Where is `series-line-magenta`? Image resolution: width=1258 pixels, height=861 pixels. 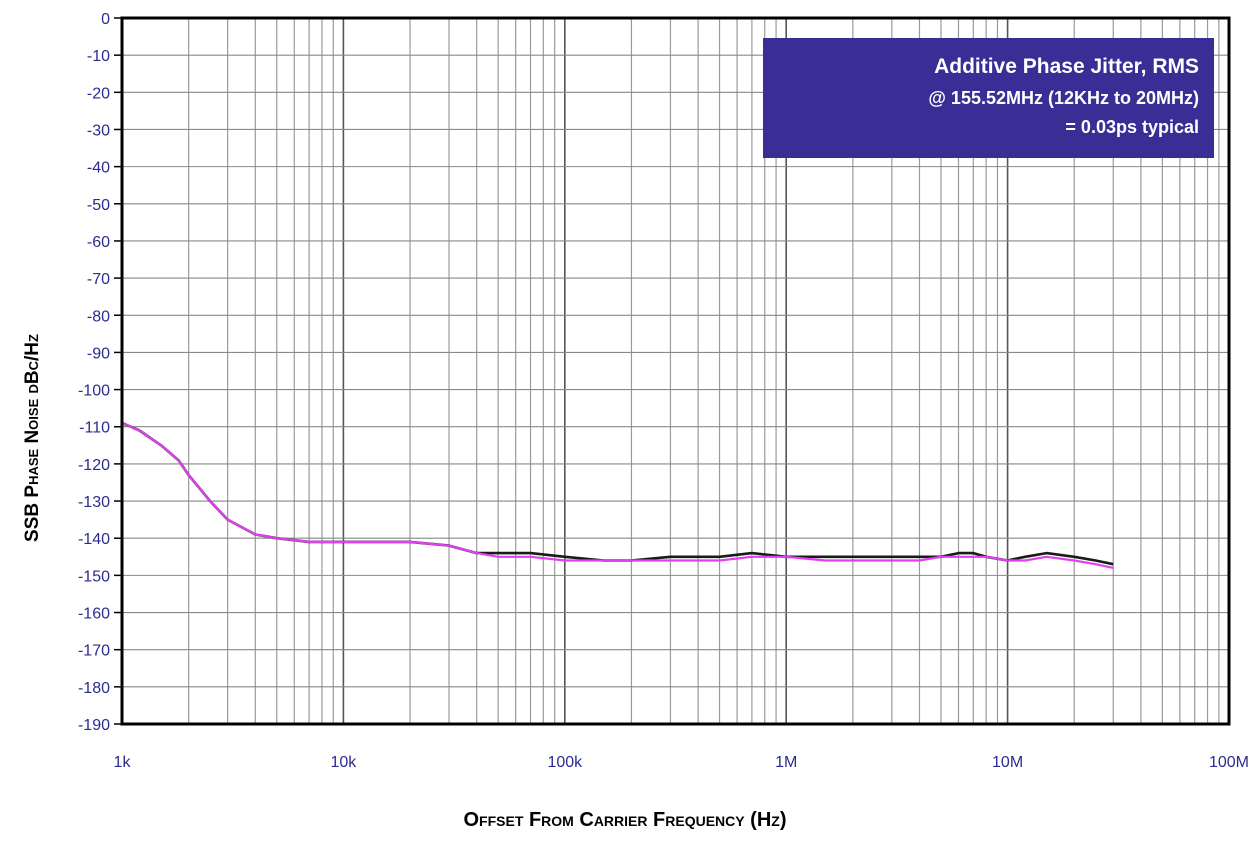 series-line-magenta is located at coordinates (617, 495).